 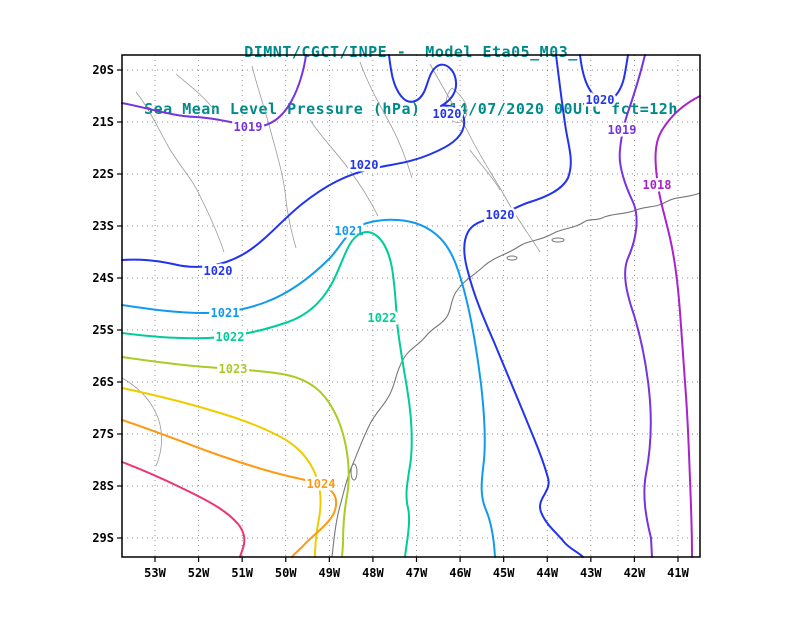 What do you see at coordinates (635, 573) in the screenshot?
I see `x-axis-label: 42W` at bounding box center [635, 573].